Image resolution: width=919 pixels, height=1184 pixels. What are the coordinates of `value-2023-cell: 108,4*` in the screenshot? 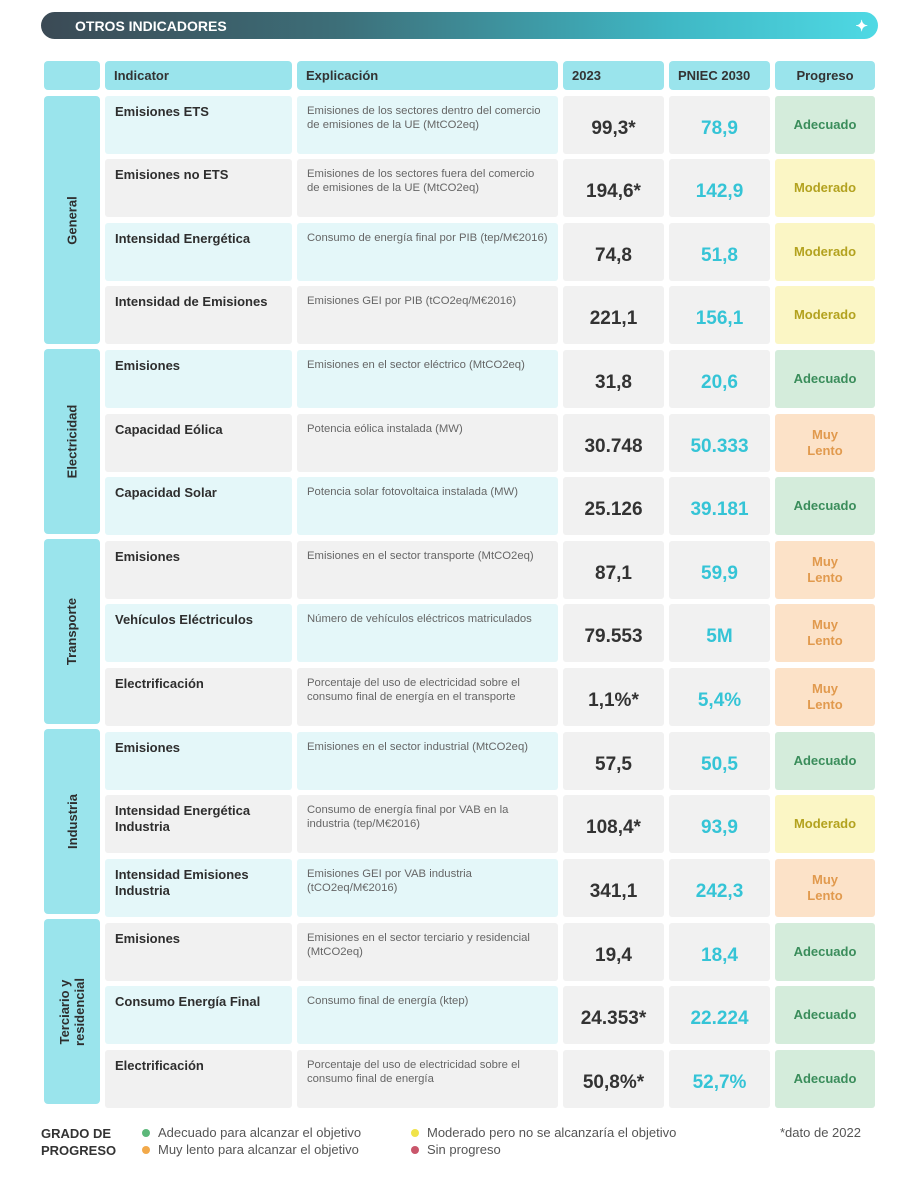 It's located at (613, 824).